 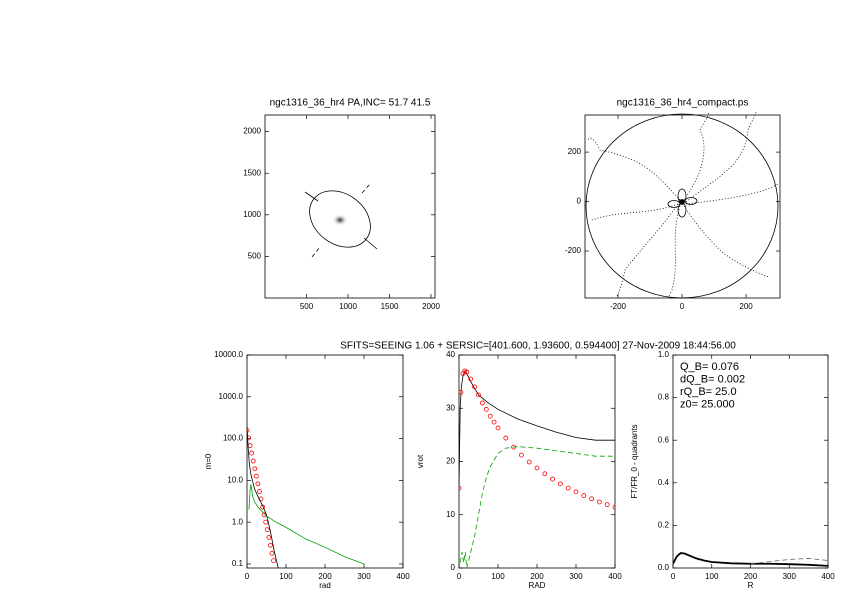 I want to click on y-tick-label: 20, so click(x=450, y=461).